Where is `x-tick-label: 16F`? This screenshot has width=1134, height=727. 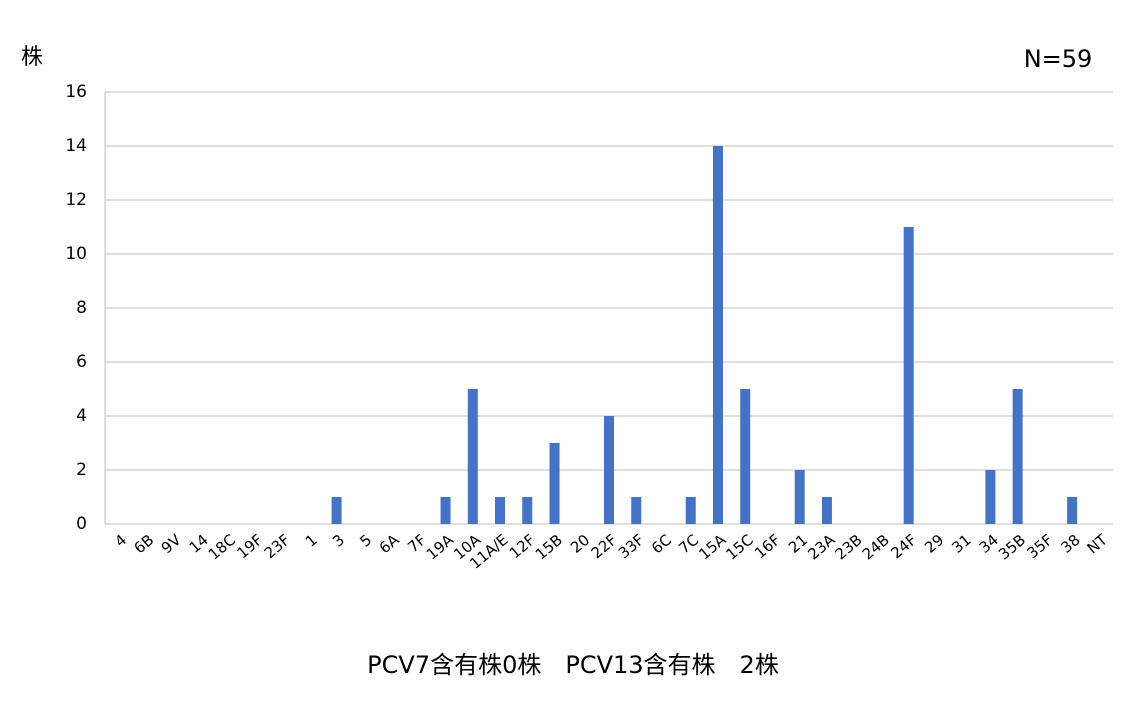 x-tick-label: 16F is located at coordinates (767, 547).